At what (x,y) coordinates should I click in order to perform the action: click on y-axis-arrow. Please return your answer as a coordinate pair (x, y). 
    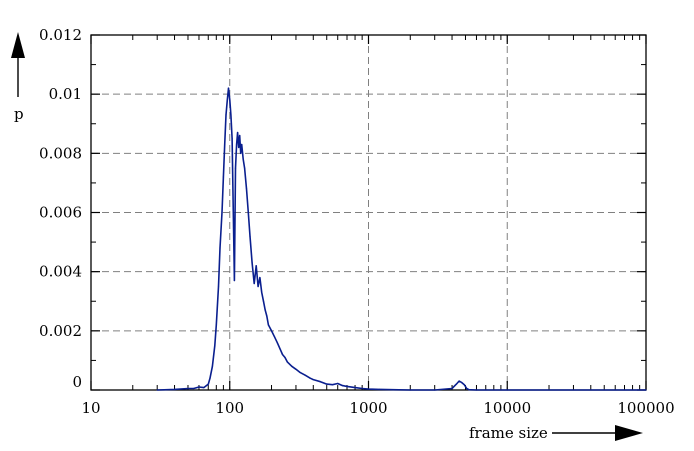
    Looking at the image, I should click on (18, 64).